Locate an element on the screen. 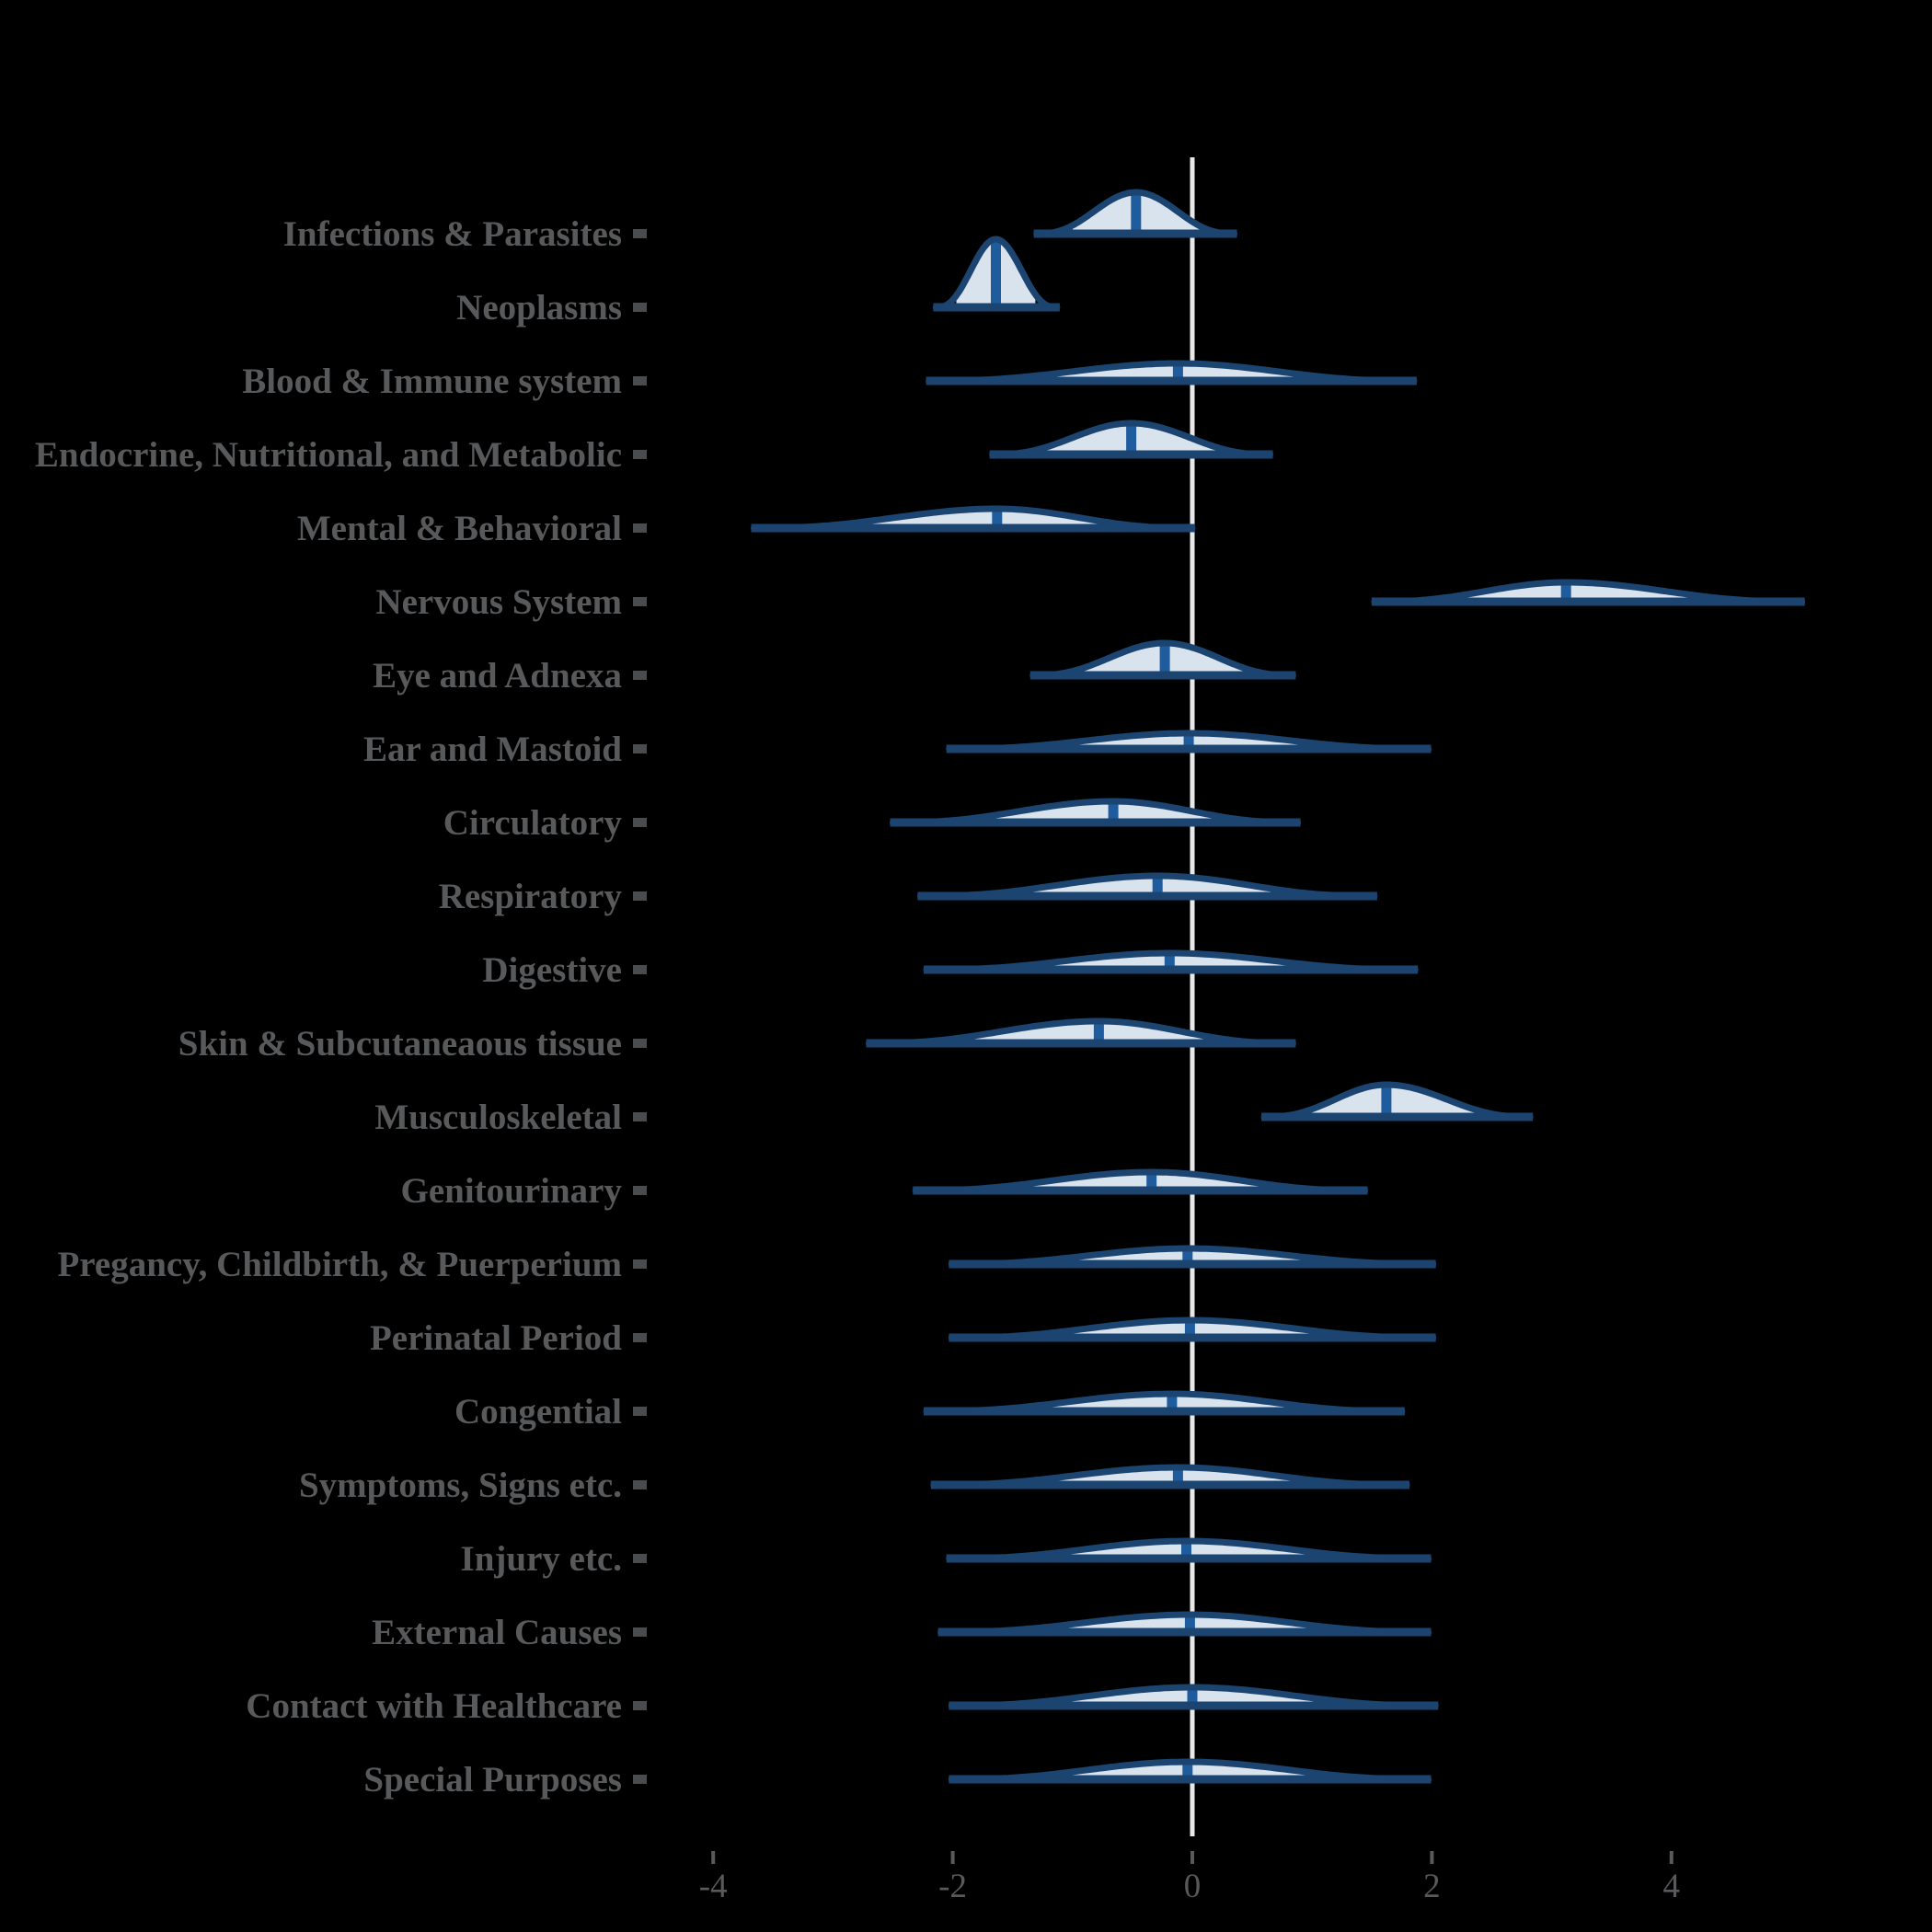 Image resolution: width=1932 pixels, height=1932 pixels. category-label: Nervous System is located at coordinates (498, 602).